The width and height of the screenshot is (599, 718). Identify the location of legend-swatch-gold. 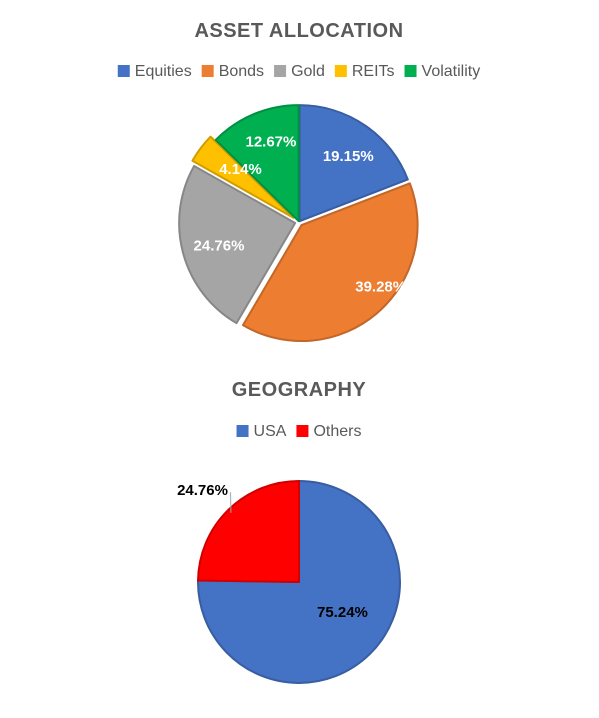
(280, 71).